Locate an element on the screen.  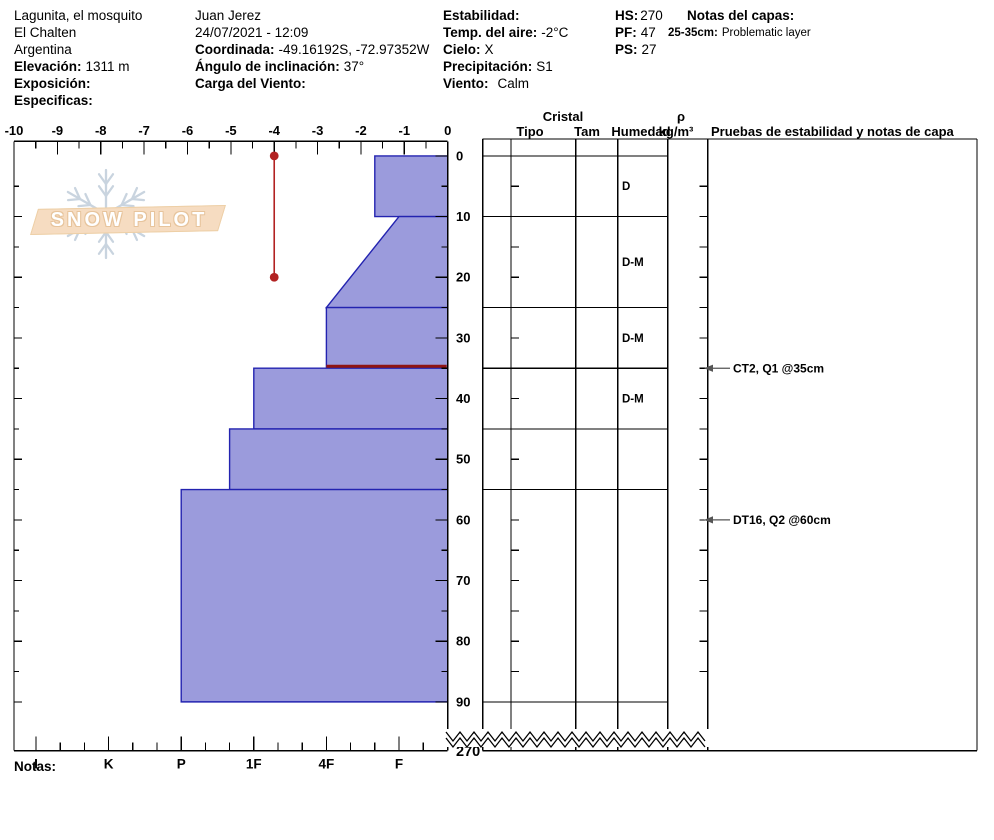
notes-label: Notas: is located at coordinates (35, 766).